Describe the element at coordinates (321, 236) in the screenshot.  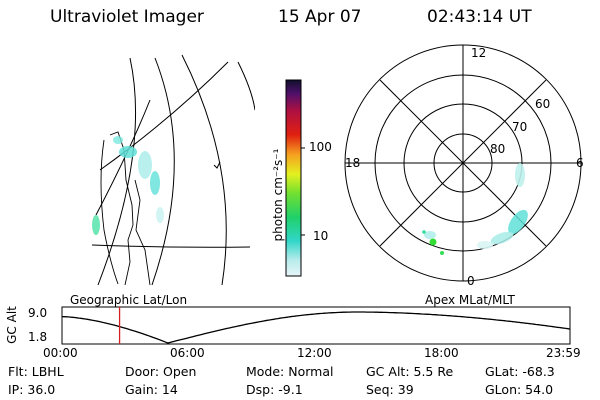
I see `colorbar-tick-10: 10` at that location.